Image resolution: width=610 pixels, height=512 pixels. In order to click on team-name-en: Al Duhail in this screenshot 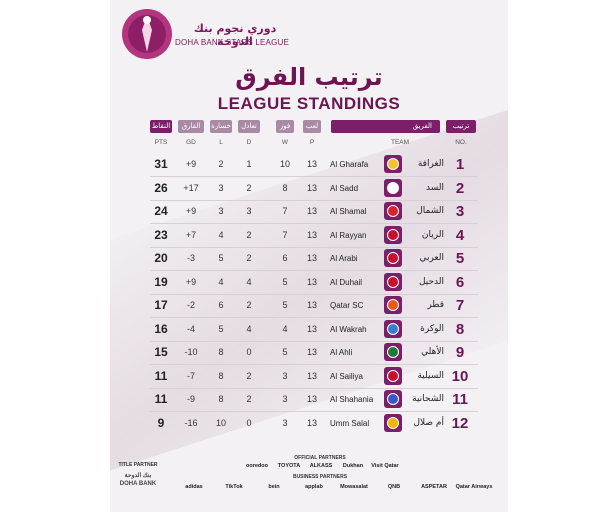, I will do `click(346, 282)`.